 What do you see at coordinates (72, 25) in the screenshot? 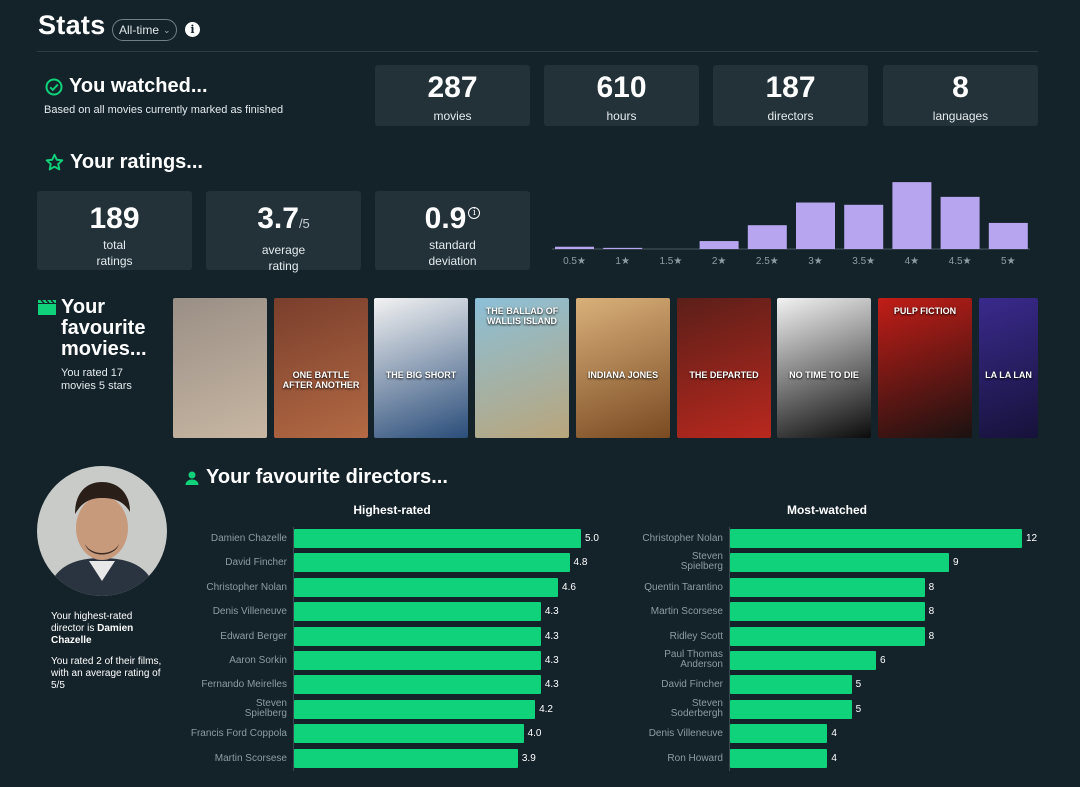
I see `page-title: Stats` at bounding box center [72, 25].